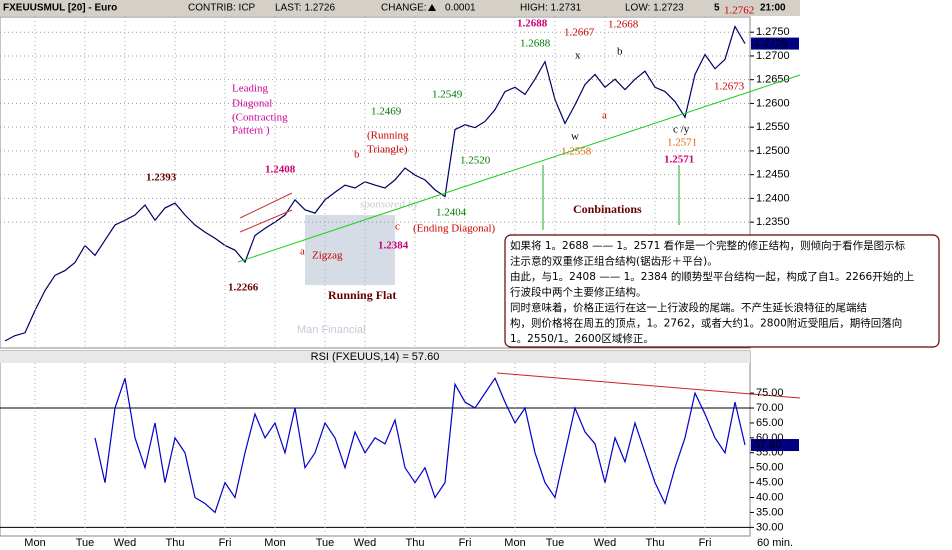 The image size is (952, 550). Describe the element at coordinates (387, 150) in the screenshot. I see `annotation: Triangle)` at that location.